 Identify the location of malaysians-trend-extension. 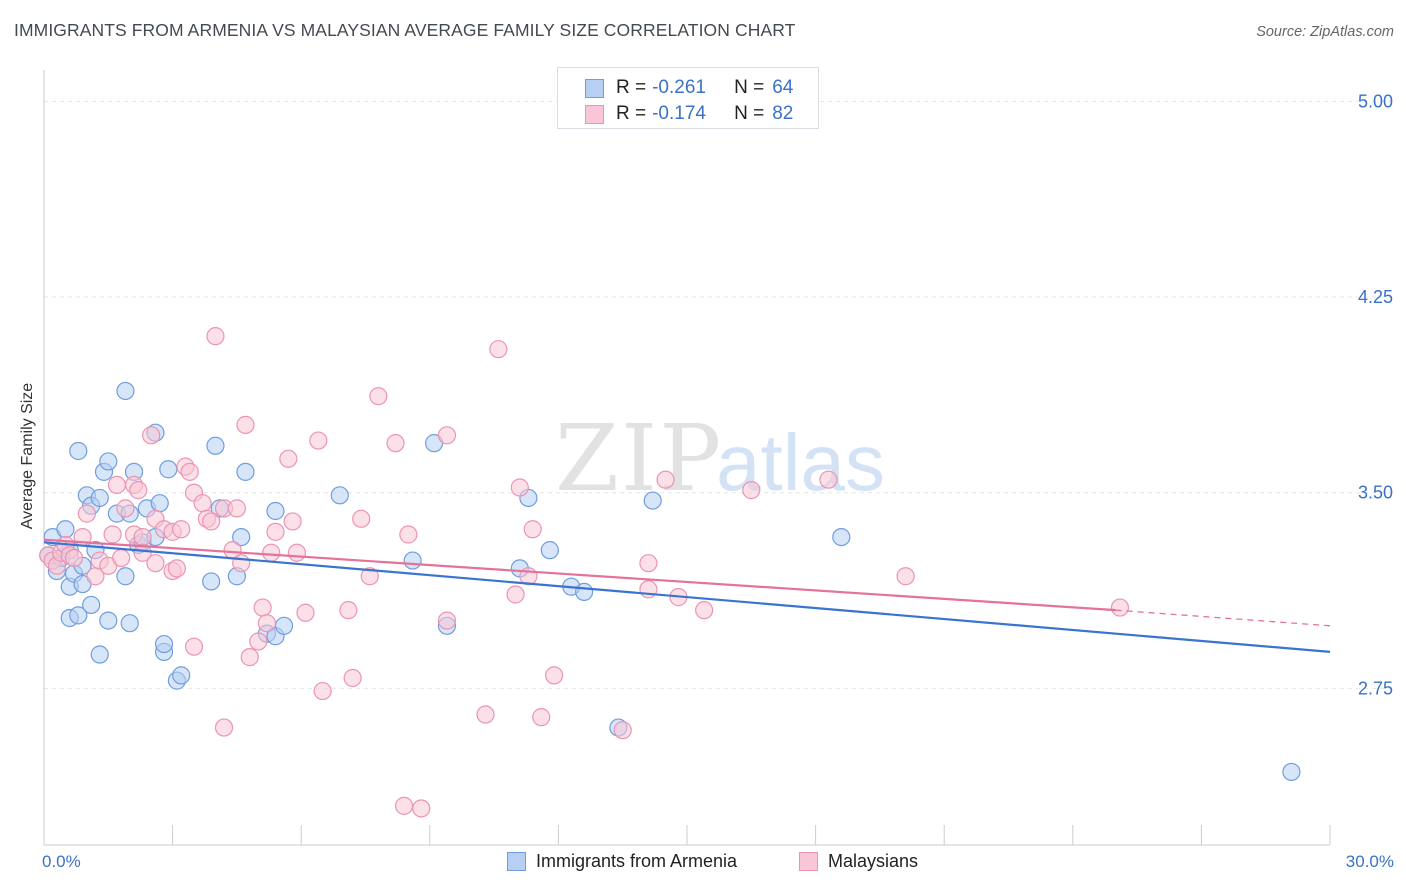
(1223, 618).